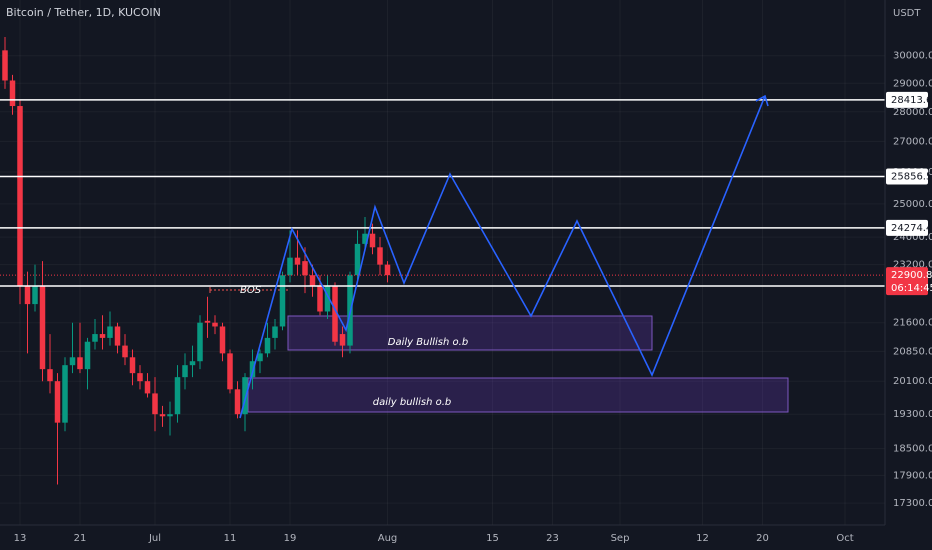 This screenshot has width=932, height=550. What do you see at coordinates (154, 538) in the screenshot?
I see `x-tick-label: Jul` at bounding box center [154, 538].